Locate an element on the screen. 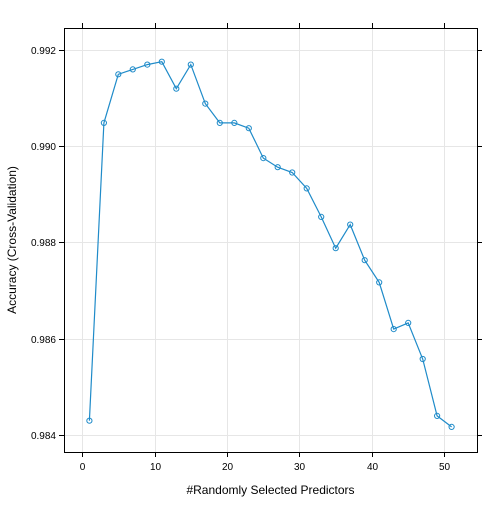 Image resolution: width=504 pixels, height=509 pixels. y-axis-title: Accuracy (Cross-Validation) is located at coordinates (12, 240).